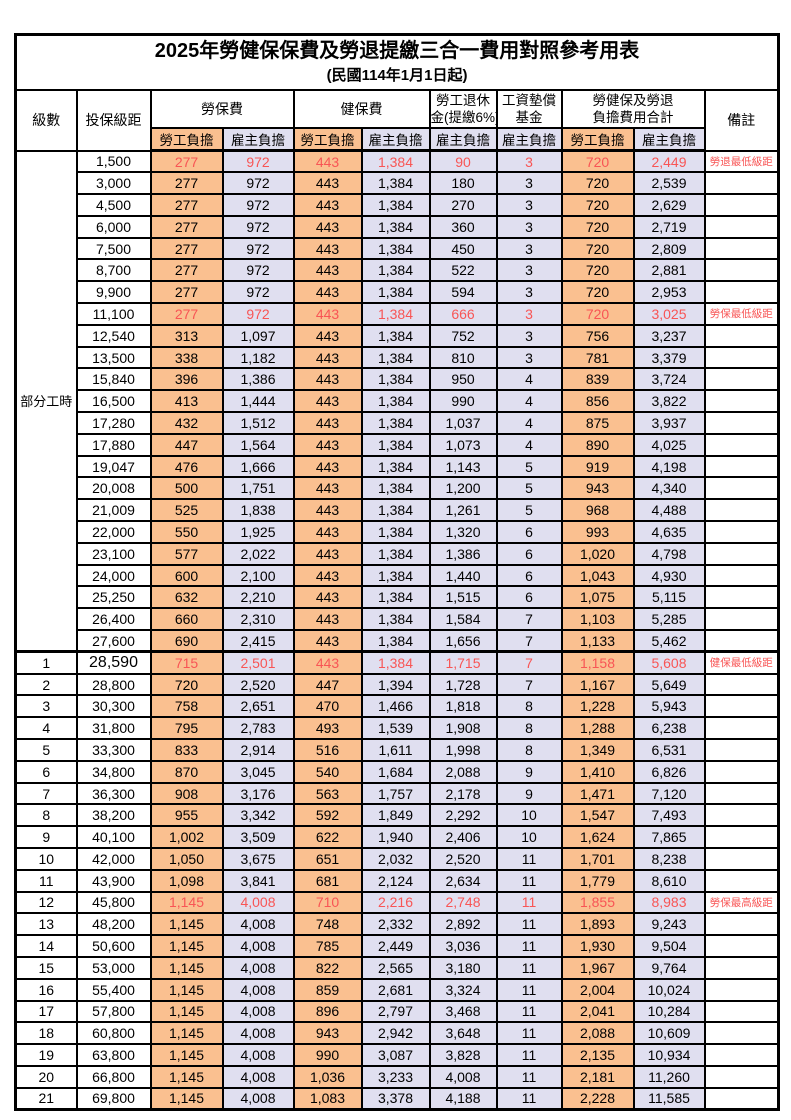 This screenshot has height=1120, width=791. I want to click on health-employer-cell: 1,611, so click(395, 750).